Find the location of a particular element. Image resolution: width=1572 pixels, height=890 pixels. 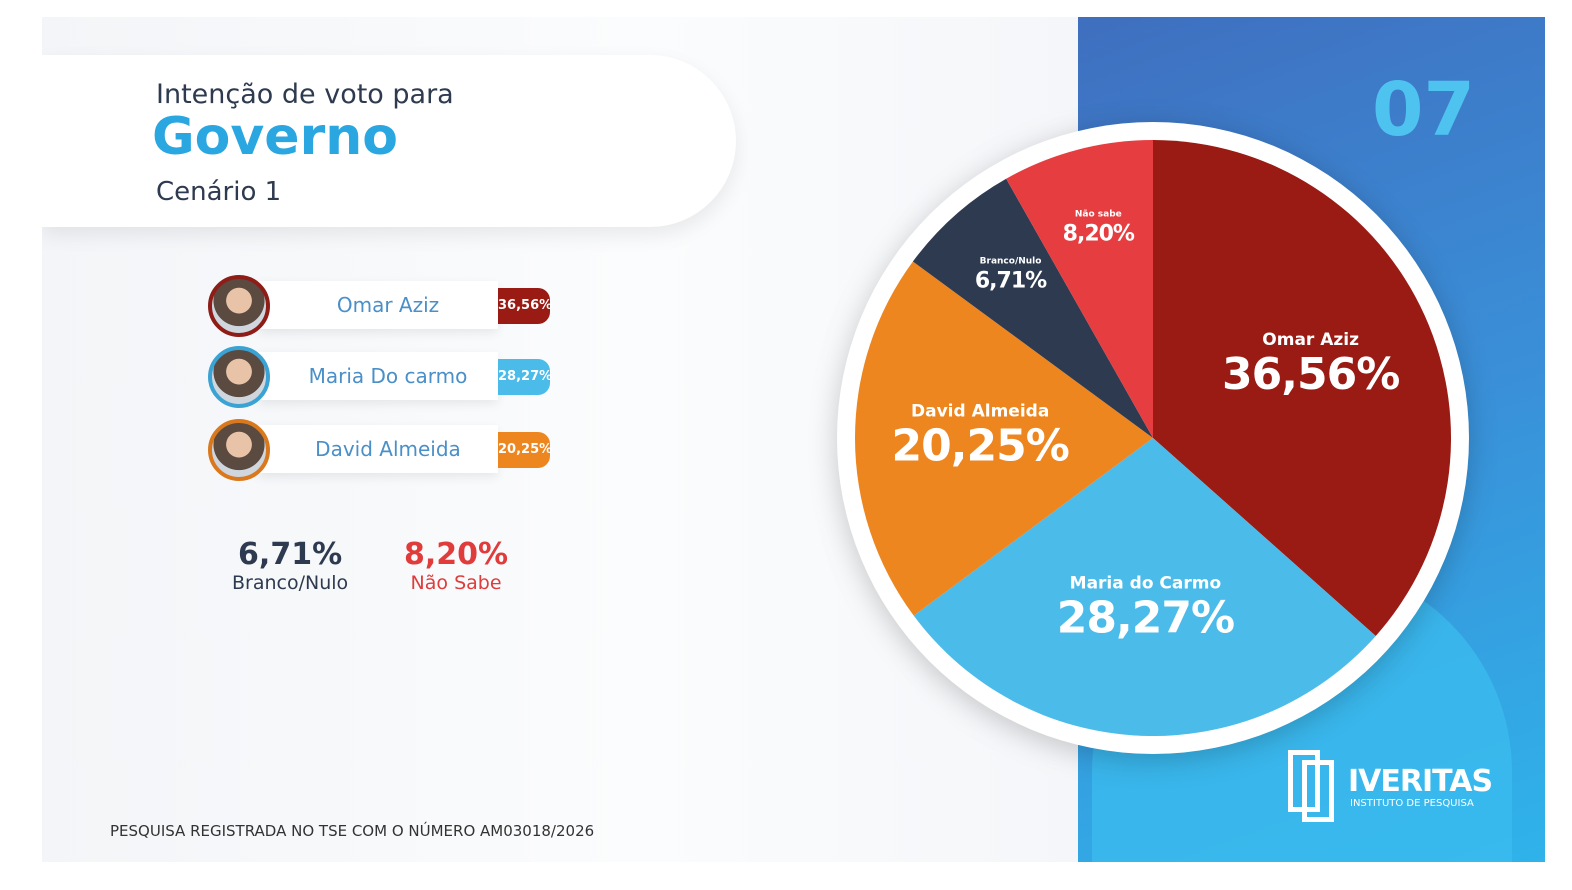

stat-value: 8,20% is located at coordinates (456, 554).